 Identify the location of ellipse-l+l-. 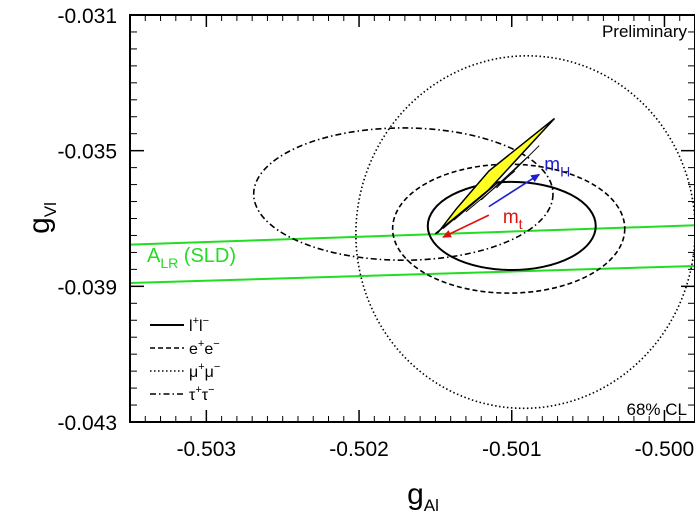
(511, 226).